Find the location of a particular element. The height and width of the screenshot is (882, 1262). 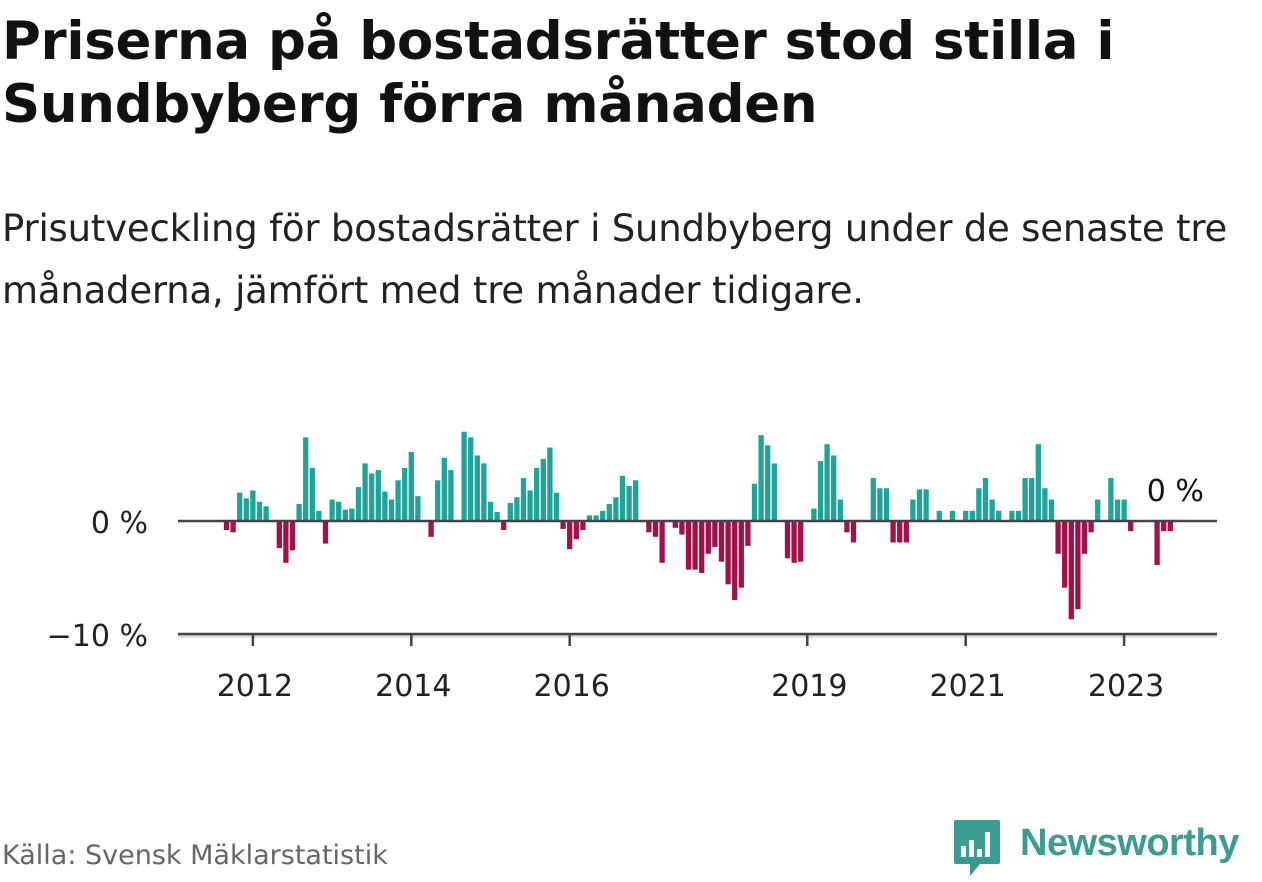

x-tick-label: 2012 is located at coordinates (255, 686).